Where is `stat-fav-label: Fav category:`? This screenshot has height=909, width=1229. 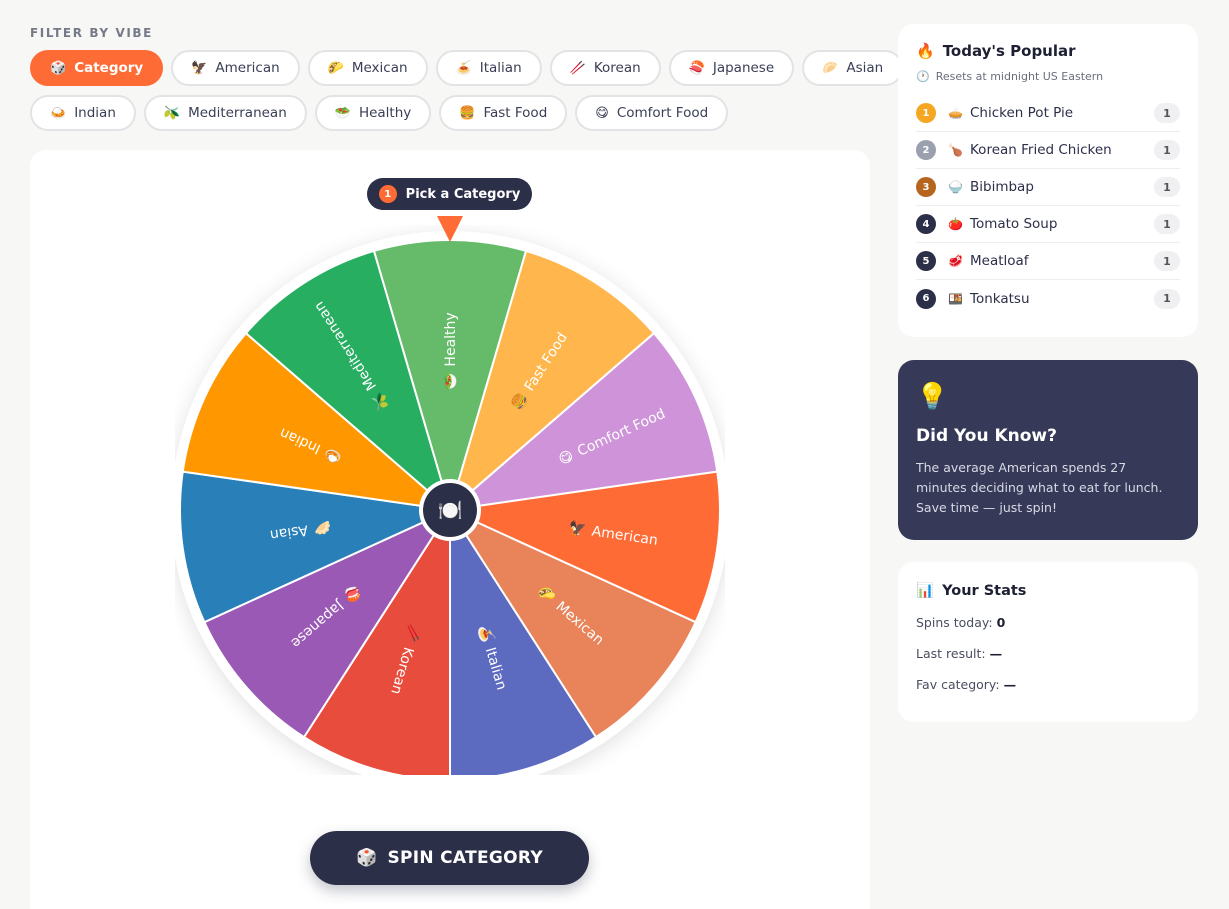
stat-fav-label: Fav category: is located at coordinates (958, 684).